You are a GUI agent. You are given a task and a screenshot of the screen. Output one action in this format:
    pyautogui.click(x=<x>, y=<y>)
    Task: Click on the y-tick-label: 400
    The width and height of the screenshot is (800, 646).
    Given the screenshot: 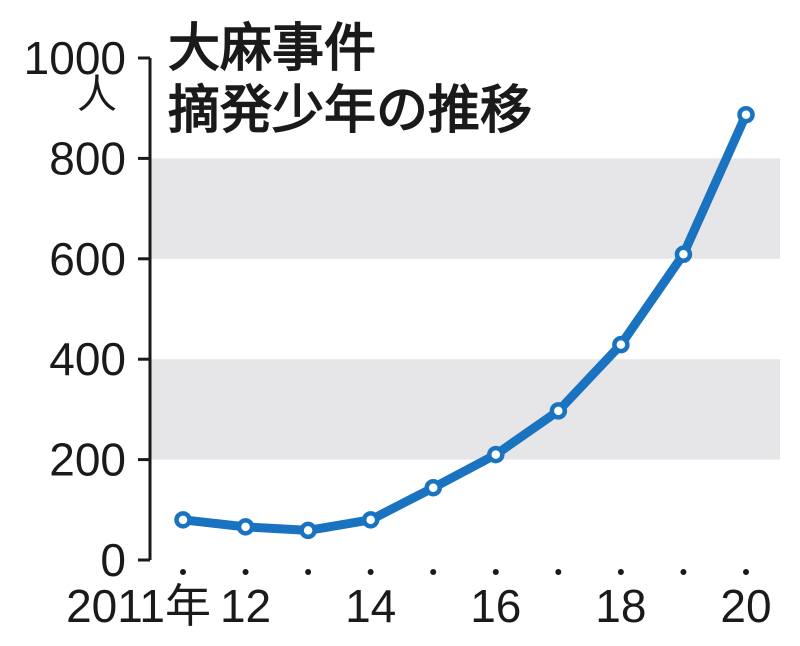 What is the action you would take?
    pyautogui.click(x=87, y=359)
    